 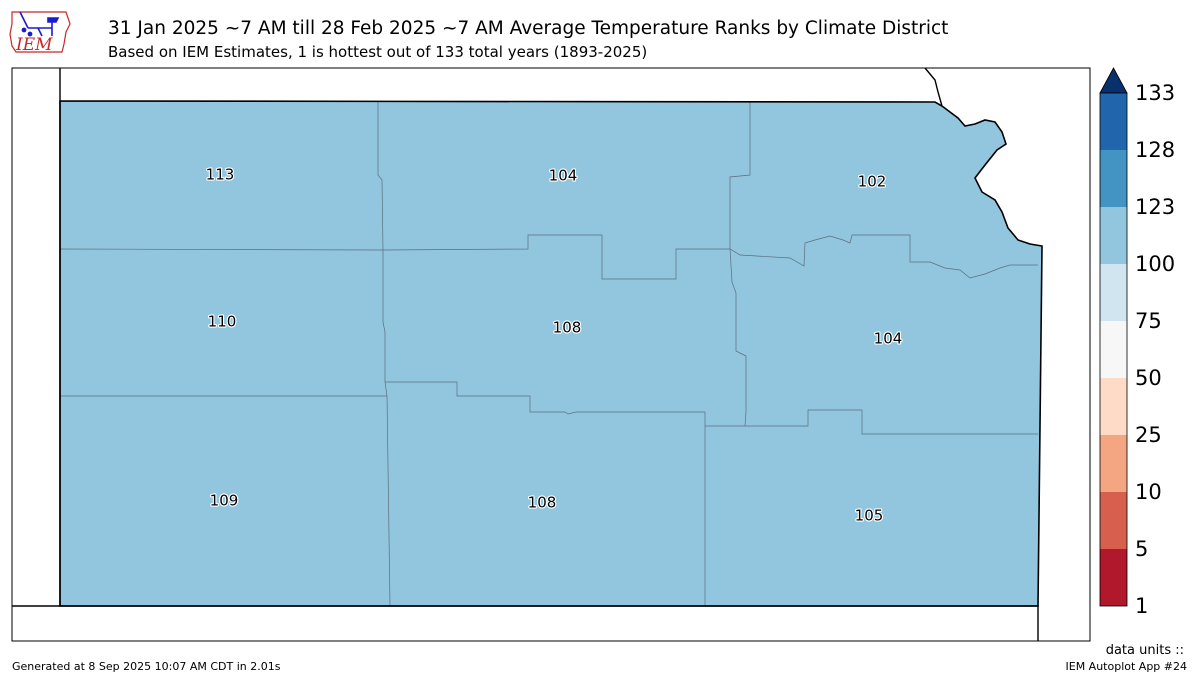 I want to click on logo-text: IEM, so click(x=34, y=45).